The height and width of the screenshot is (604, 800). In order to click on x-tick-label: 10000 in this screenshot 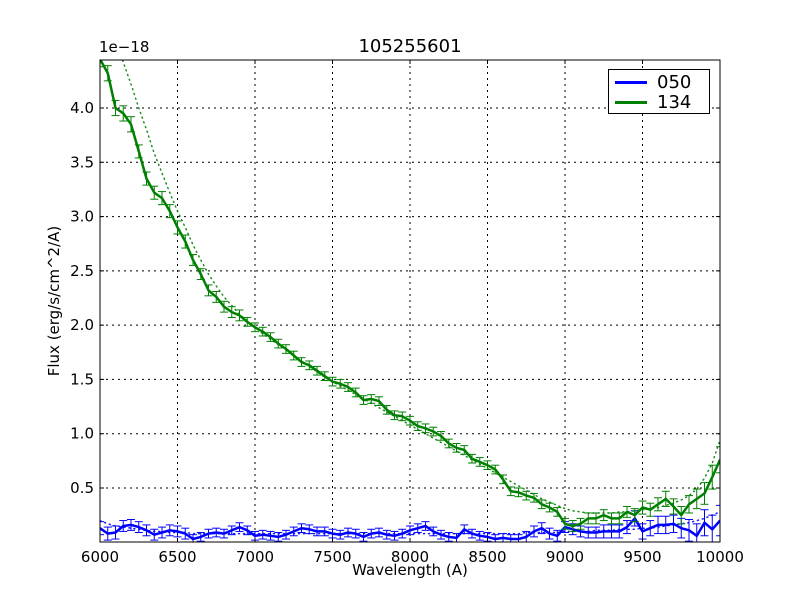, I will do `click(720, 557)`.